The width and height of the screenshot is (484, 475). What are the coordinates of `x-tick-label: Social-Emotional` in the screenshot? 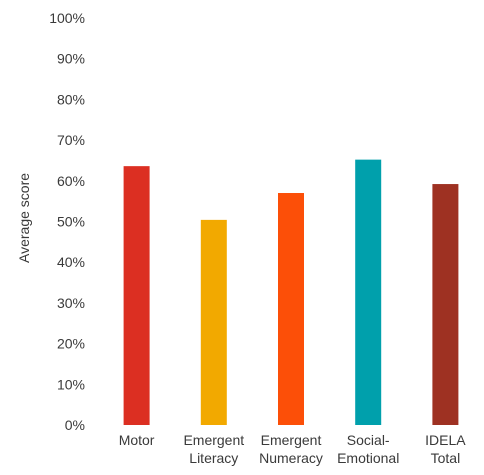 It's located at (368, 449).